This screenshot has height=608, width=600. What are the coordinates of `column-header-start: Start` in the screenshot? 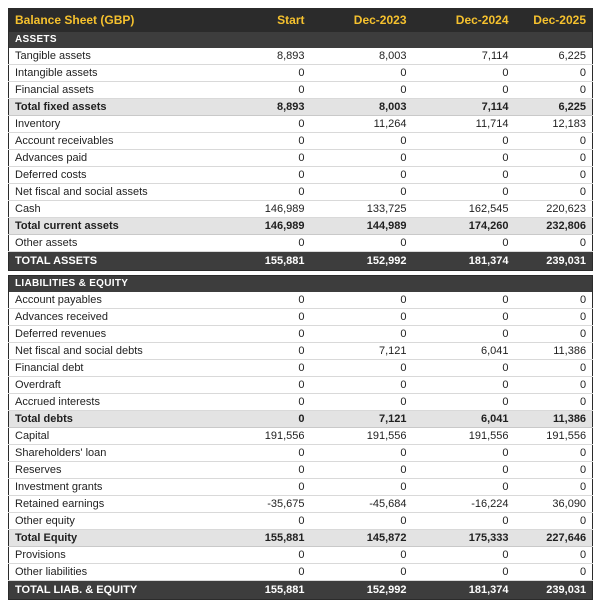 It's located at (259, 20).